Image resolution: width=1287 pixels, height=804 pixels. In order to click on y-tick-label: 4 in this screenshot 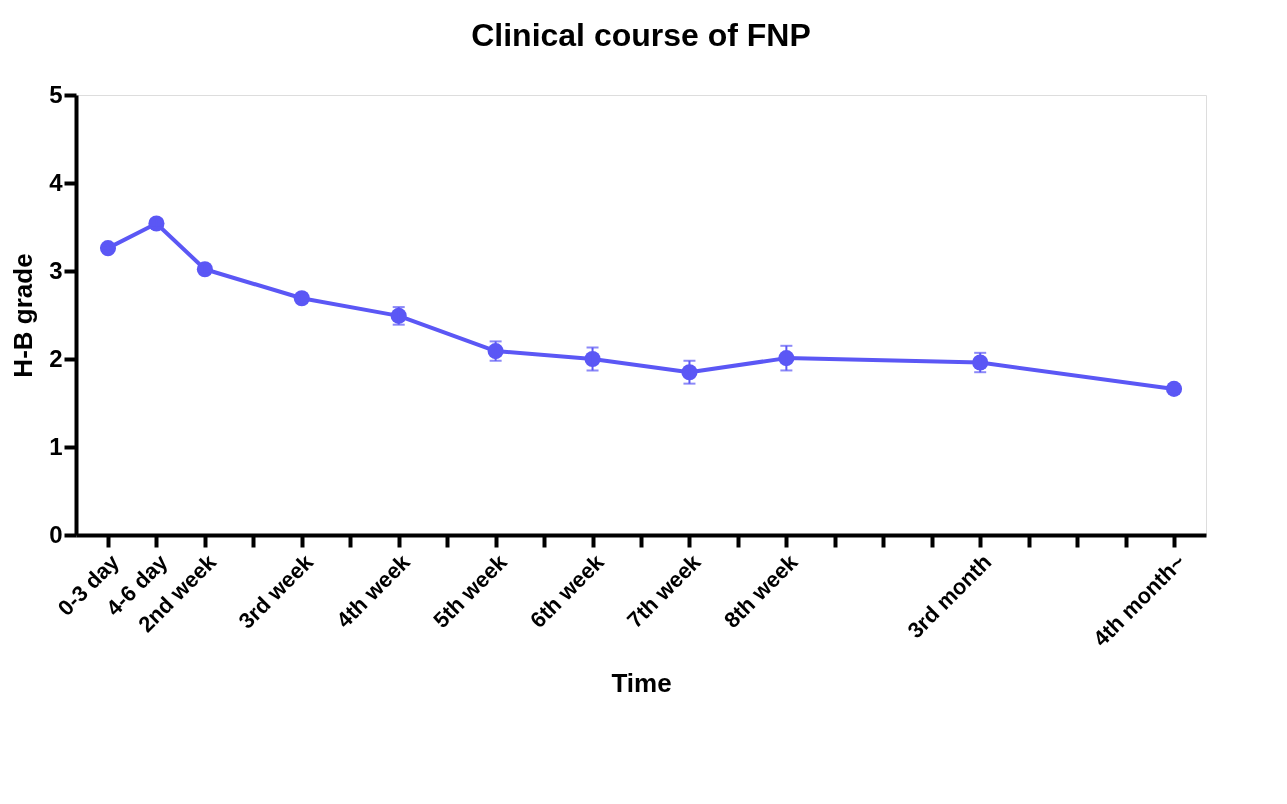, I will do `click(56, 182)`.